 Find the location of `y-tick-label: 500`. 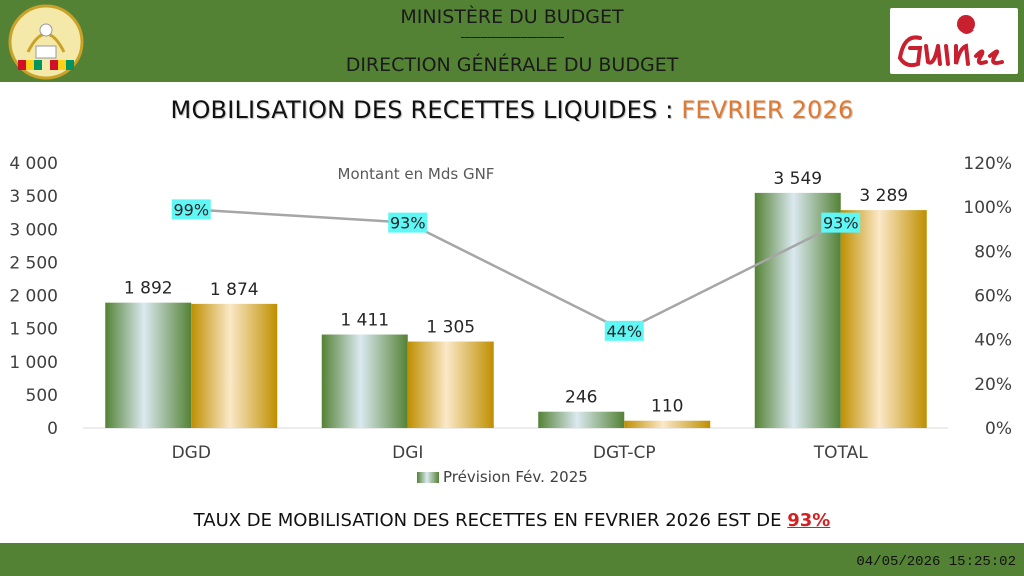

y-tick-label: 500 is located at coordinates (42, 396).